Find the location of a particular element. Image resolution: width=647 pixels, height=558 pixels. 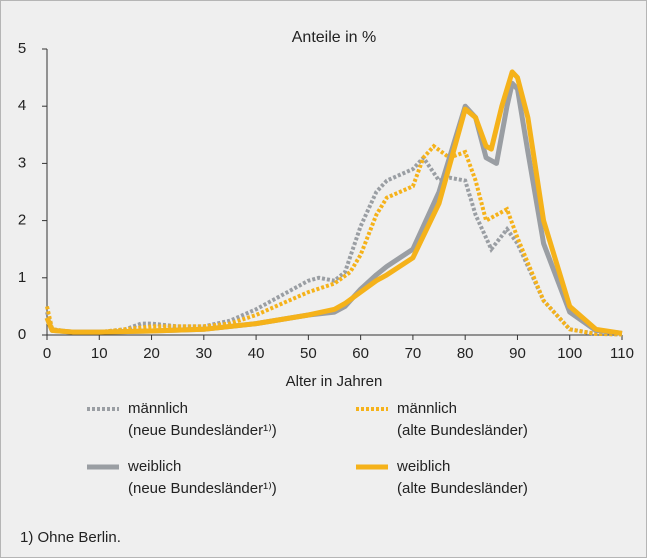

y-tick-label: 2 is located at coordinates (22, 220).